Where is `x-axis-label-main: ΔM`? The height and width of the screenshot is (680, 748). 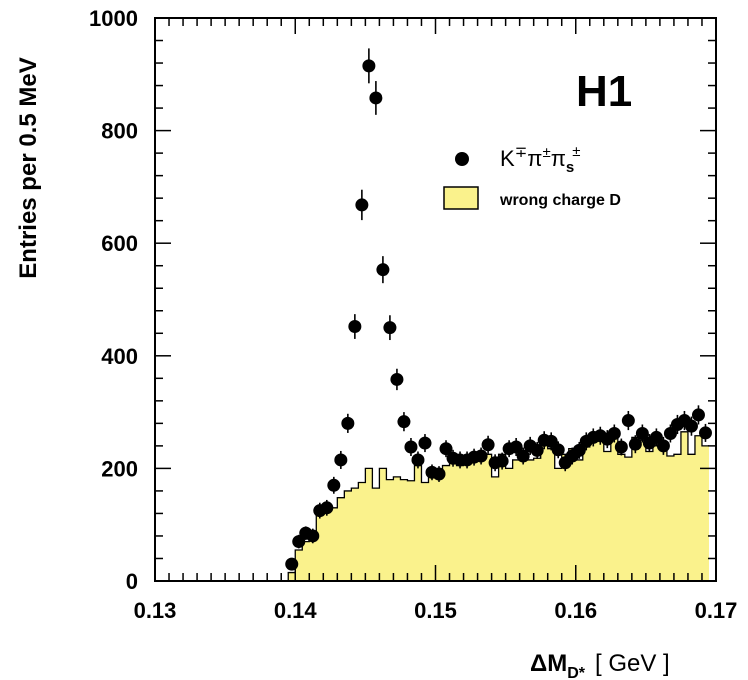
x-axis-label-main: ΔM is located at coordinates (548, 663).